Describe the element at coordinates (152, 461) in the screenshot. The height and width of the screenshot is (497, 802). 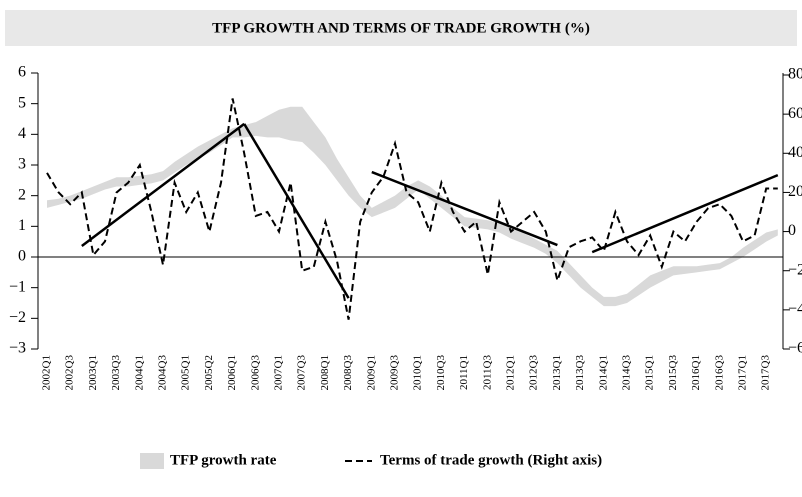
I see `legend-swatch` at that location.